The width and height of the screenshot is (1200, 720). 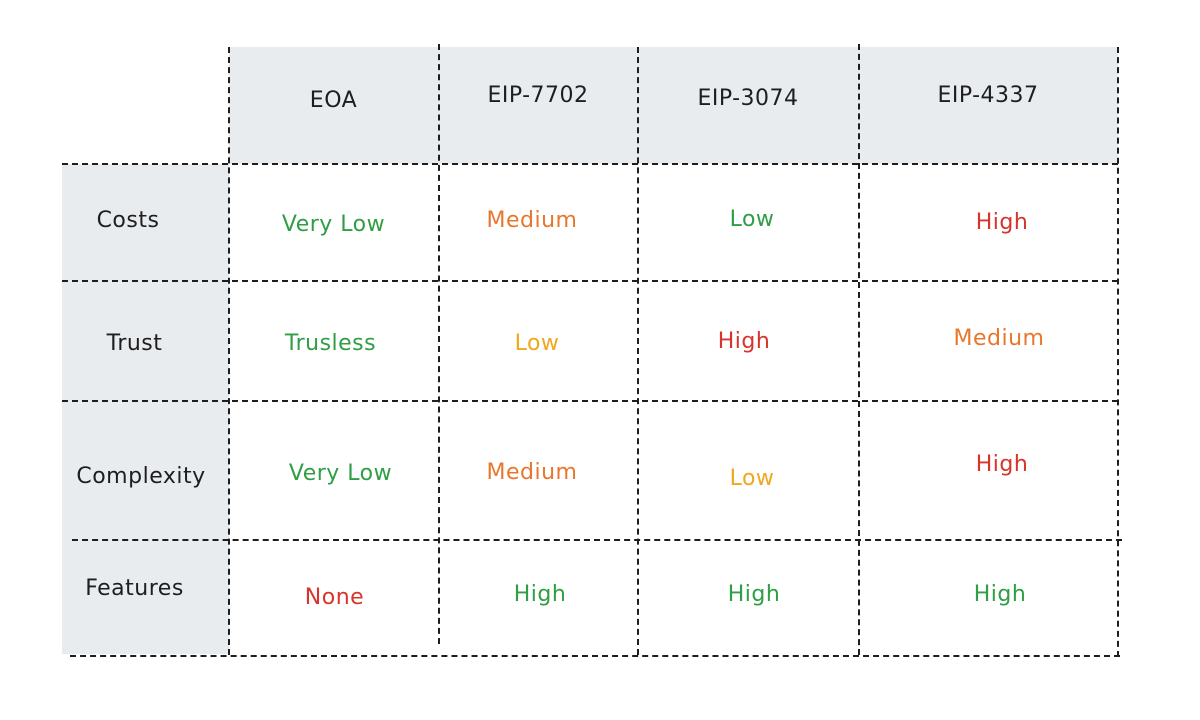 I want to click on grid-line-v0, so click(x=229, y=351).